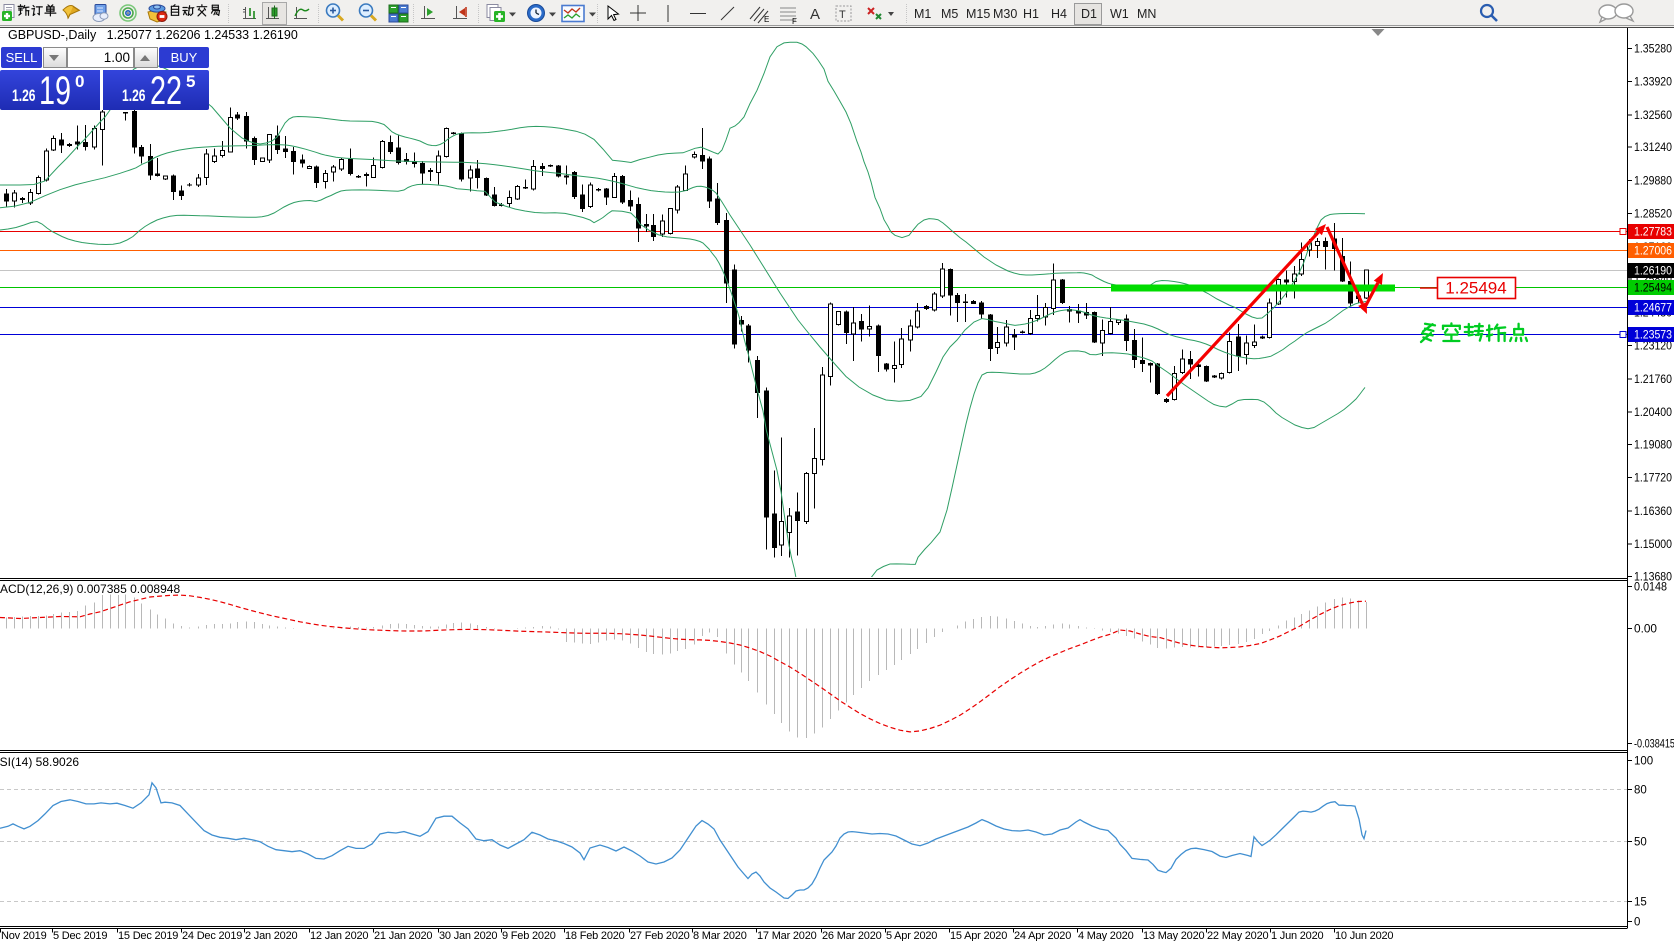 This screenshot has height=941, width=1674. What do you see at coordinates (1089, 14) in the screenshot?
I see `svg-text: D1` at bounding box center [1089, 14].